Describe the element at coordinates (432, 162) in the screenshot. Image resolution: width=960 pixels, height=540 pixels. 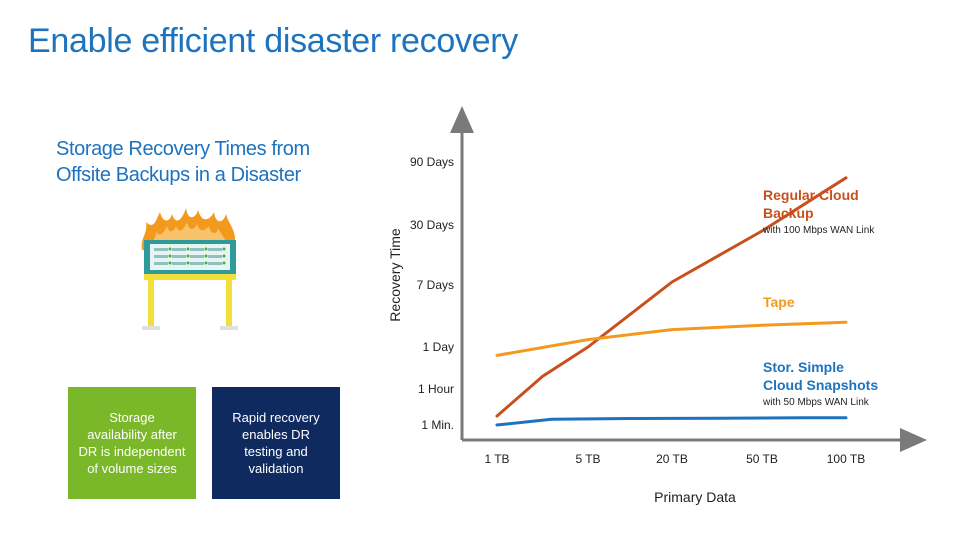
I see `y-tick-label: 90 Days` at that location.